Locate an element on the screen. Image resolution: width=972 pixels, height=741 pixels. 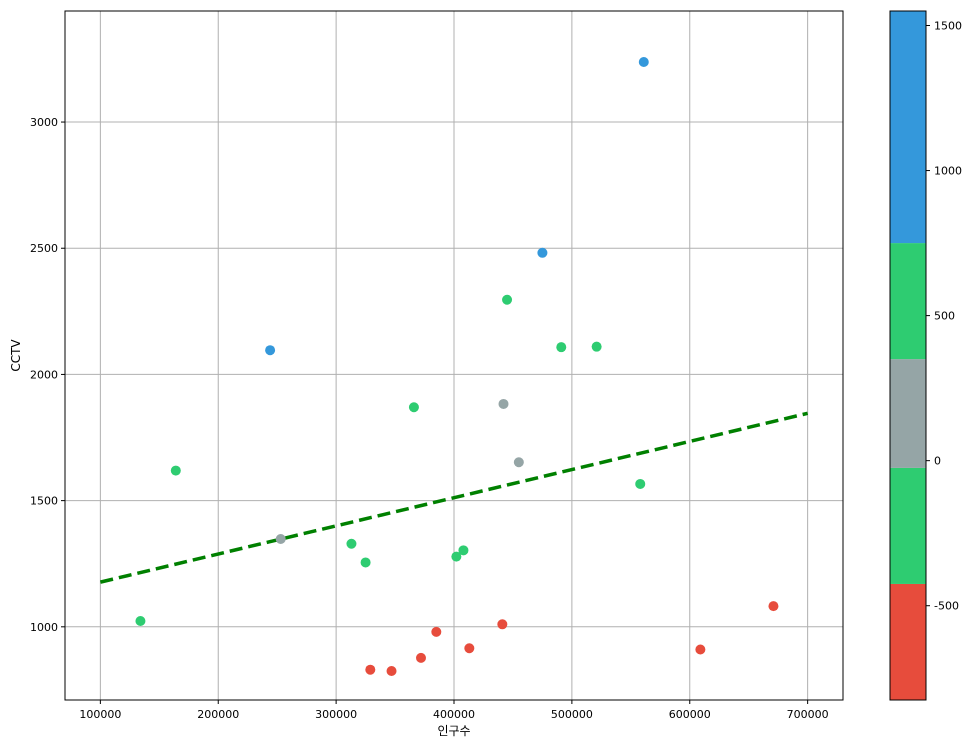
colorbar: -500 0 500 1000 1500 is located at coordinates (925, 355).